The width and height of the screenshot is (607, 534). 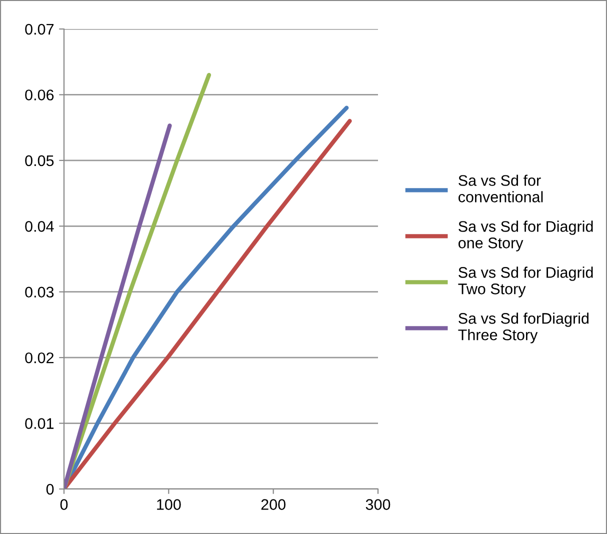 What do you see at coordinates (50, 489) in the screenshot?
I see `y-tick-label: 0` at bounding box center [50, 489].